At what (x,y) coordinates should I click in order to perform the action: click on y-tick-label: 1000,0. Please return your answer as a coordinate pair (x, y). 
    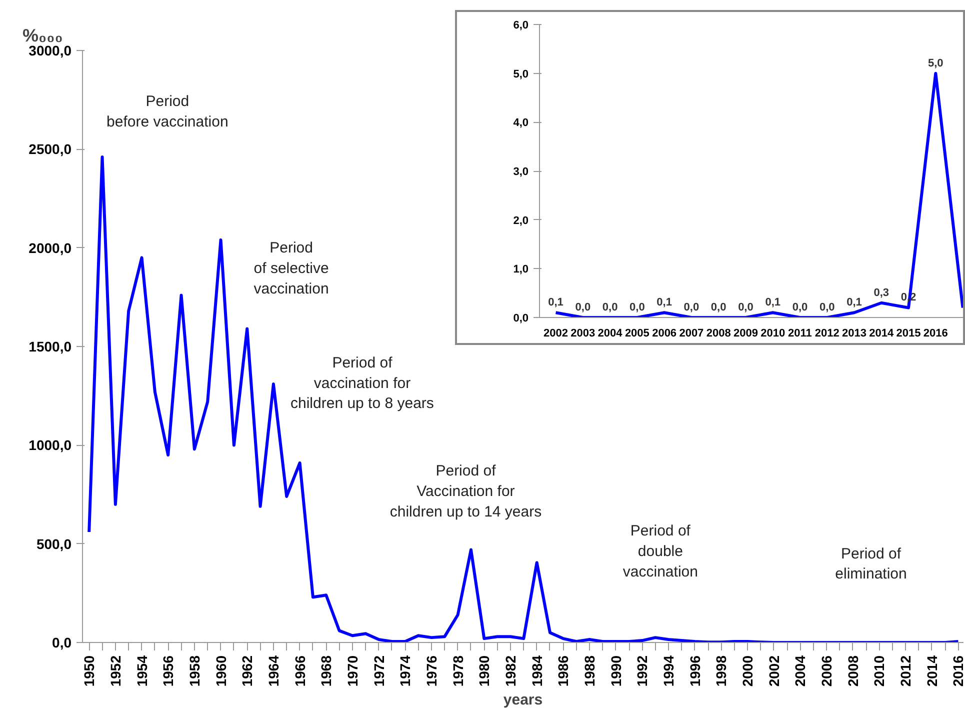
    Looking at the image, I should click on (50, 445).